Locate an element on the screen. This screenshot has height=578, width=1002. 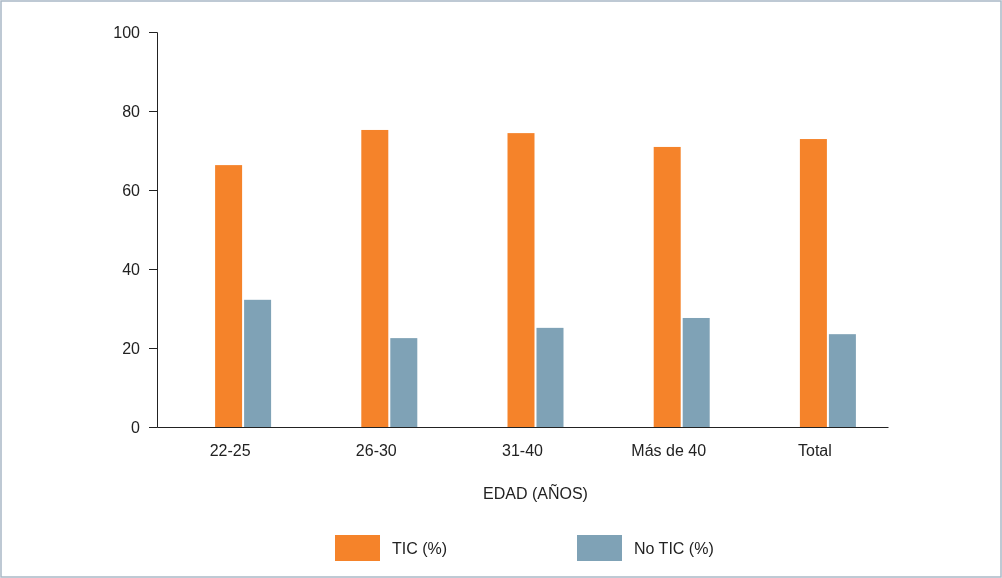
x-tick-label: Total is located at coordinates (815, 450).